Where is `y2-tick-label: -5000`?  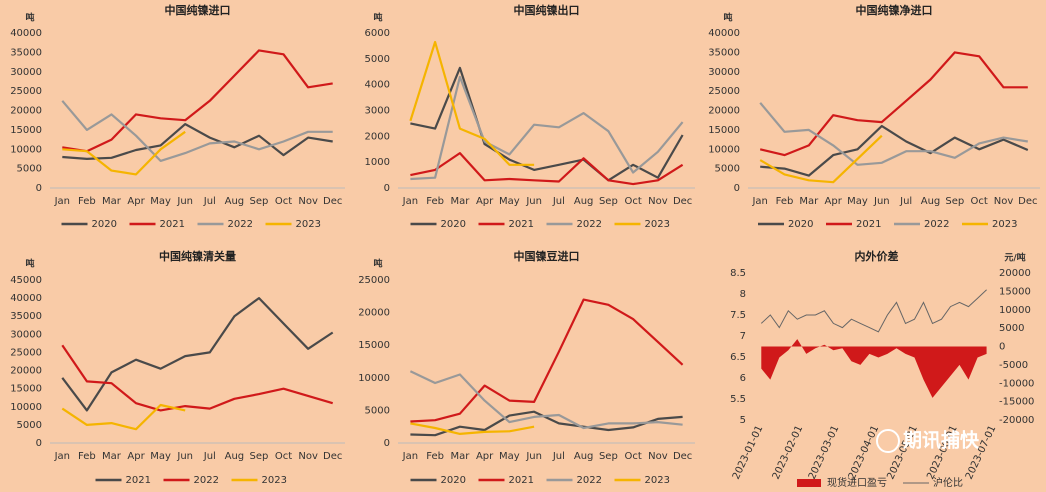
y2-tick-label: -5000 is located at coordinates (1013, 365).